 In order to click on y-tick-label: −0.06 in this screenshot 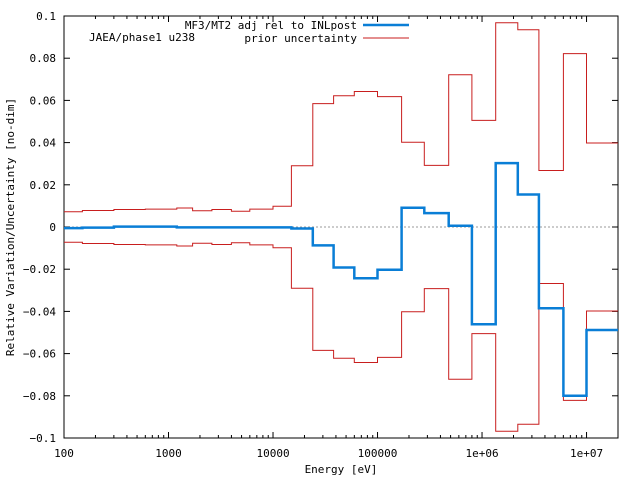, I will do `click(39, 354)`.